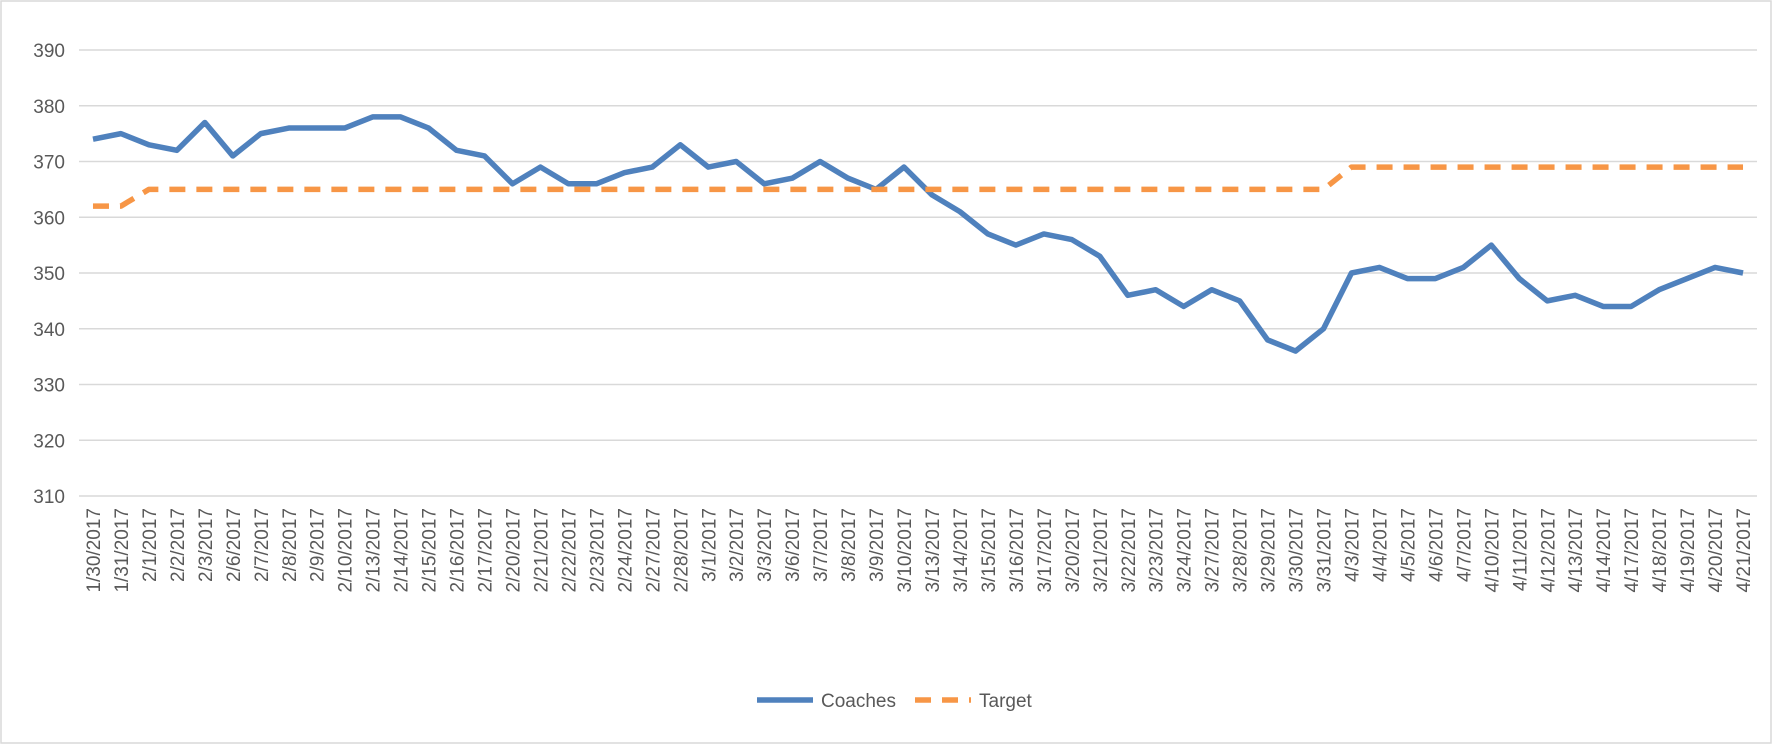 The image size is (1772, 744). What do you see at coordinates (486, 550) in the screenshot?
I see `x-tick-label: 2/17/2017` at bounding box center [486, 550].